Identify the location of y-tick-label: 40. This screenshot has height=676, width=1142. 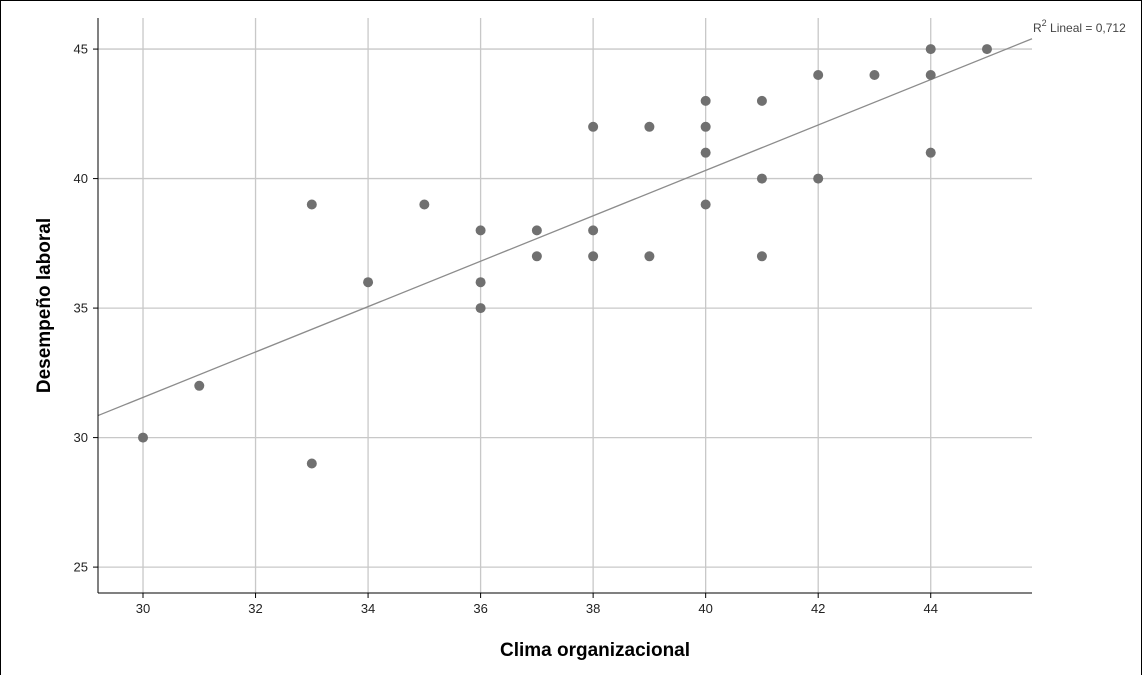
(81, 178).